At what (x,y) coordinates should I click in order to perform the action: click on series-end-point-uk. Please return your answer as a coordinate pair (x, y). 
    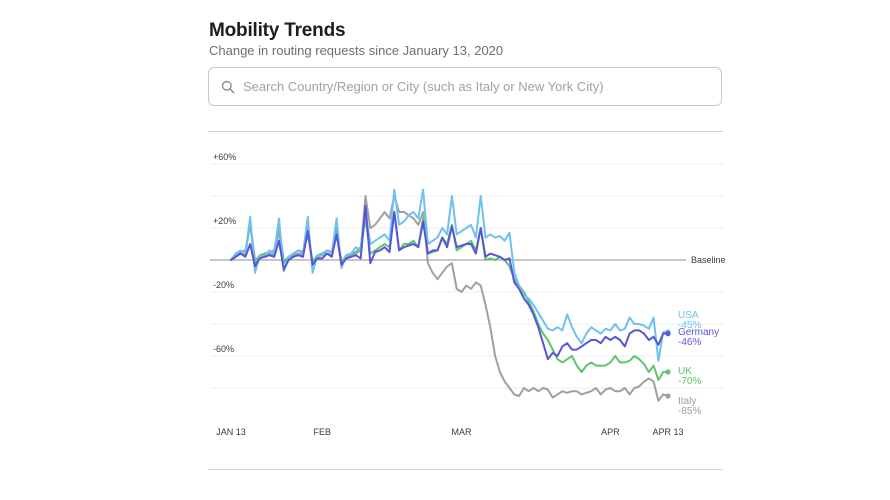
    Looking at the image, I should click on (668, 372).